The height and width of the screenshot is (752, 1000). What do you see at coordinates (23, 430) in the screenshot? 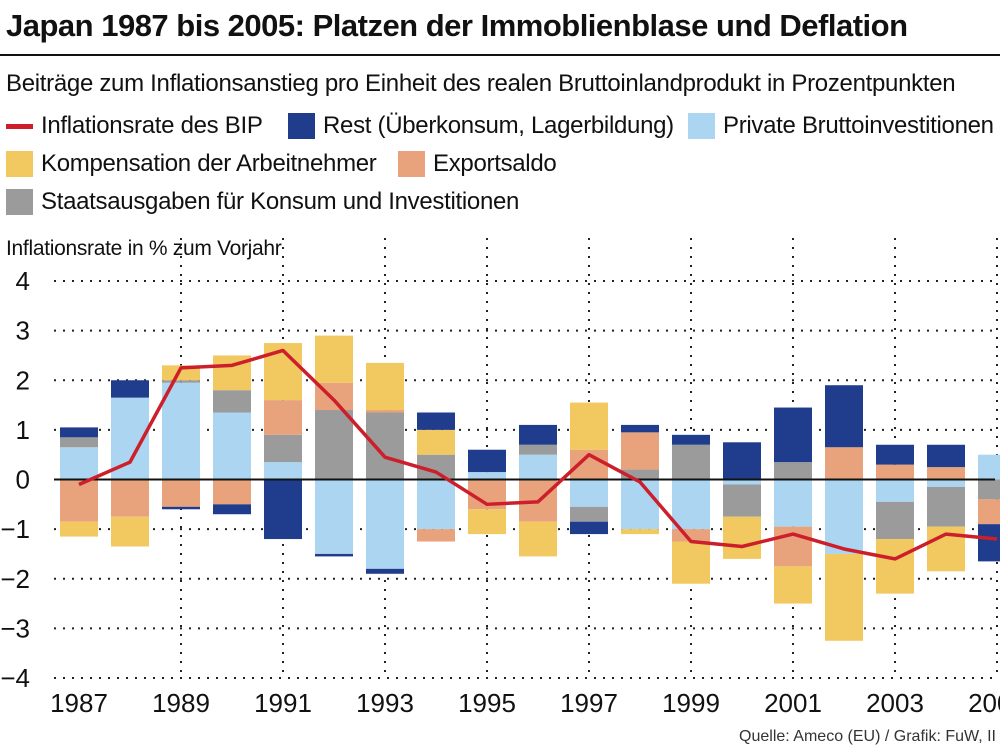
I see `y-tick-label: 1` at bounding box center [23, 430].